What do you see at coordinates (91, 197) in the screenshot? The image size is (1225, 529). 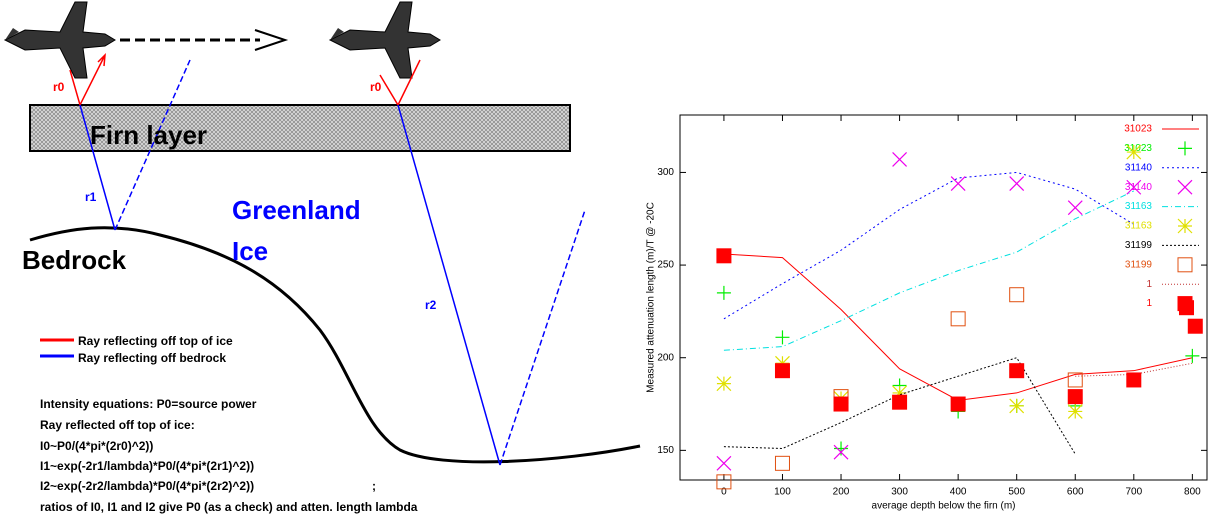 I see `ray-label: r1` at bounding box center [91, 197].